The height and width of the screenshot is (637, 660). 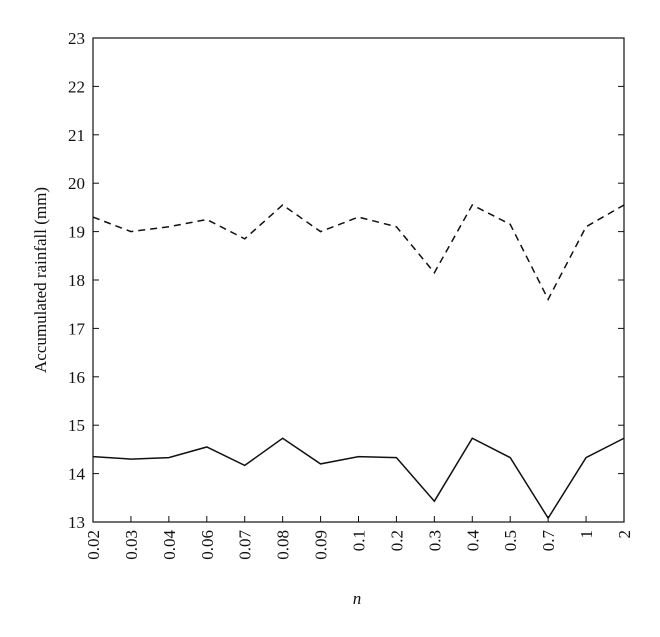 I want to click on y-tick-label: 18, so click(x=76, y=280).